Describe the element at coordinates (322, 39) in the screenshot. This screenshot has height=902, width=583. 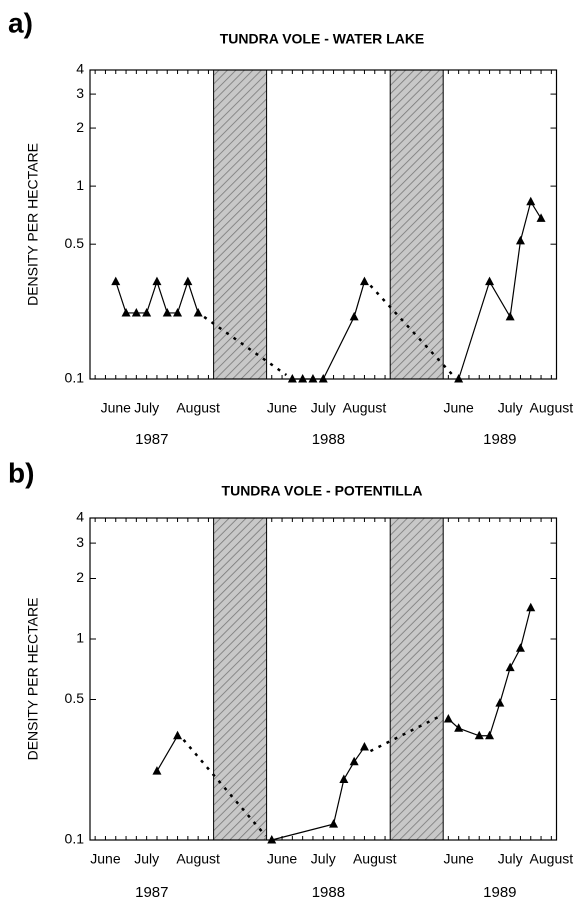
I see `chart-title: TUNDRA VOLE - WATER LAKE` at that location.